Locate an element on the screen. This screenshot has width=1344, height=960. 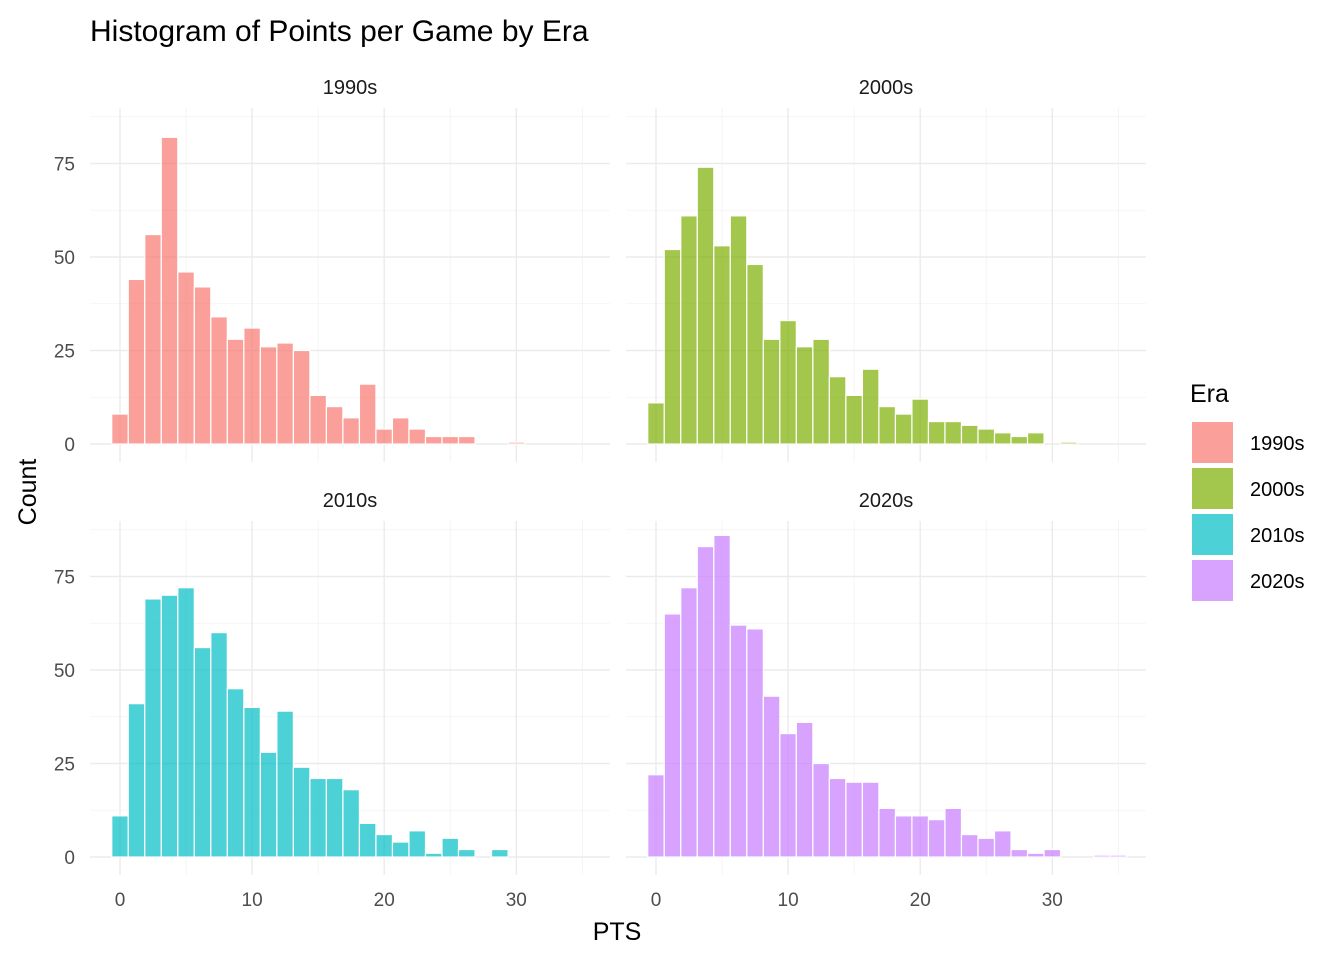
legend-label: 2020s is located at coordinates (1277, 582).